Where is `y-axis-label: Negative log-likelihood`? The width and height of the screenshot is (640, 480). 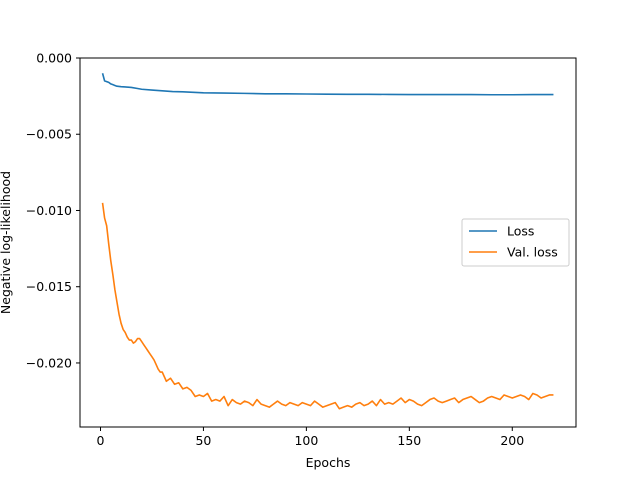
y-axis-label: Negative log-likelihood is located at coordinates (6, 242).